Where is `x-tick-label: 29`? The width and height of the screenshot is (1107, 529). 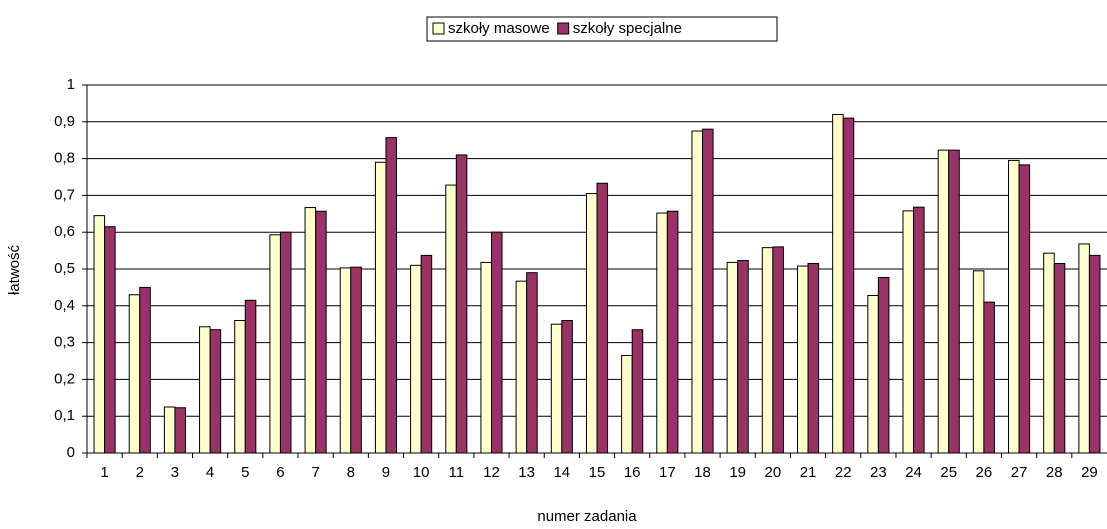 x-tick-label: 29 is located at coordinates (1089, 472).